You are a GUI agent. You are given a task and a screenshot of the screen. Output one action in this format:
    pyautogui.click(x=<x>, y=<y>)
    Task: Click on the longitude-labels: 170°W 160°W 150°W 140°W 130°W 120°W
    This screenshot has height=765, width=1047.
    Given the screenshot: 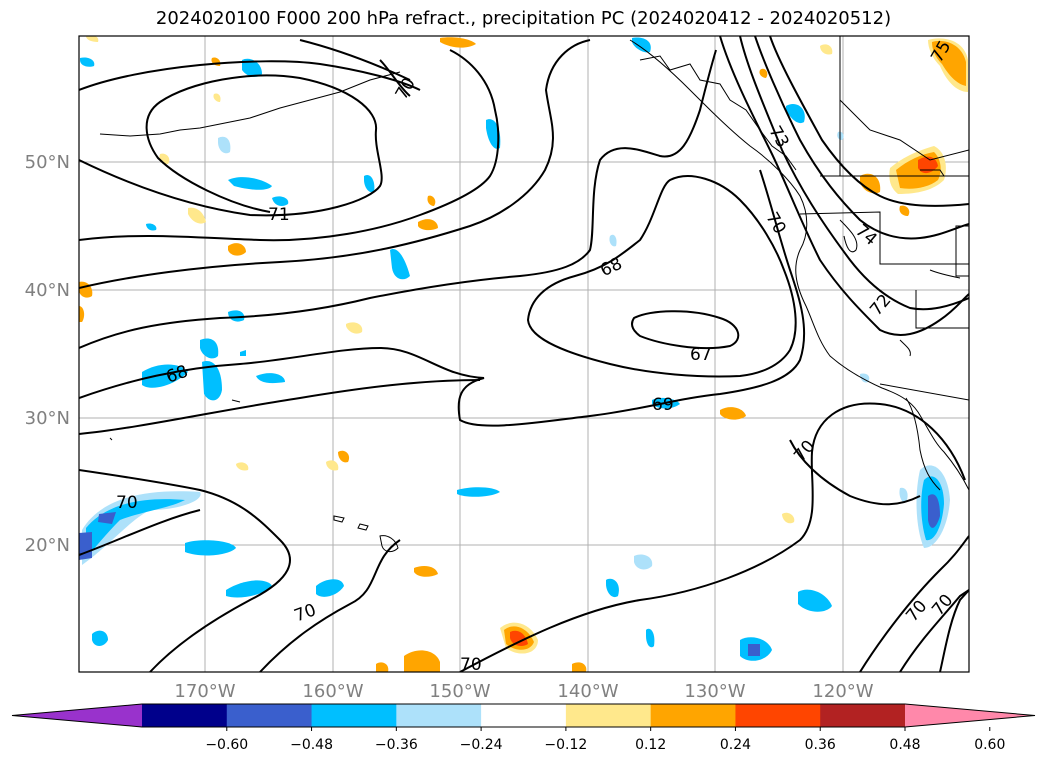 What is the action you would take?
    pyautogui.click(x=523, y=691)
    